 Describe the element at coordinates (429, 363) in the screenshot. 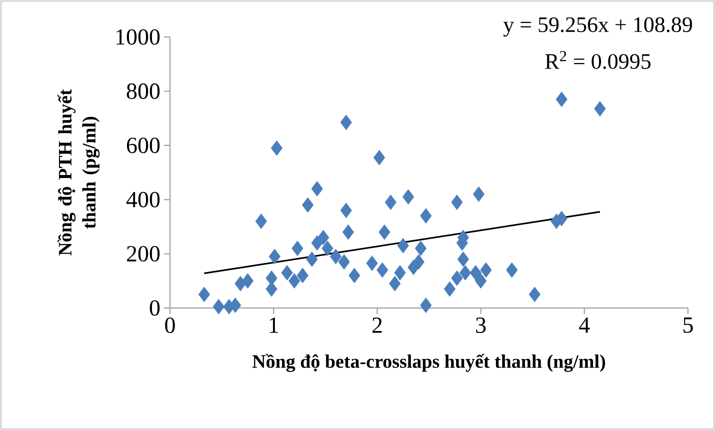

I see `x-axis-title: Nồng độ beta-crosslaps huyết thanh (ng/ml)` at that location.